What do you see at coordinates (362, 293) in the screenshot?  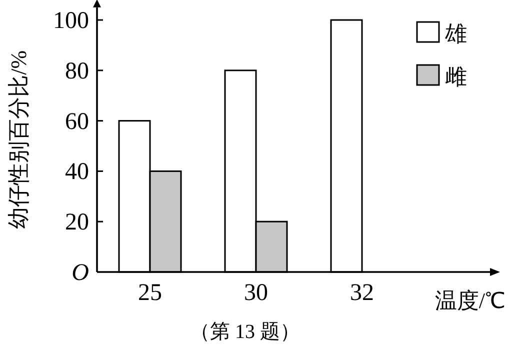 I see `x-tick-label: 32` at bounding box center [362, 293].